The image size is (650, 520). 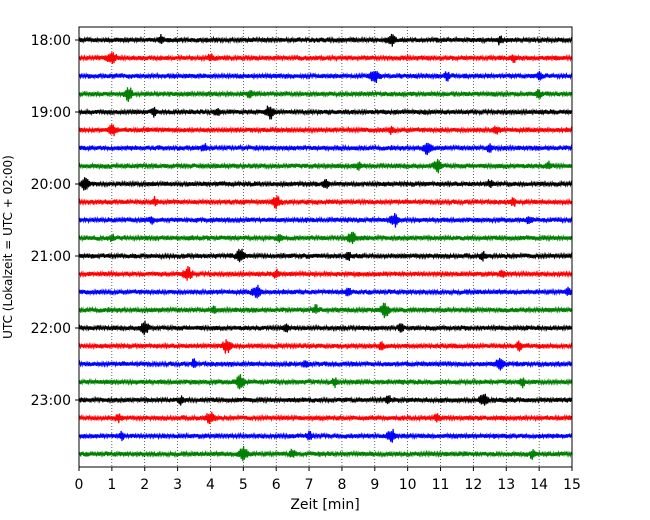 I want to click on y-tick-label: 21:00, so click(x=51, y=257).